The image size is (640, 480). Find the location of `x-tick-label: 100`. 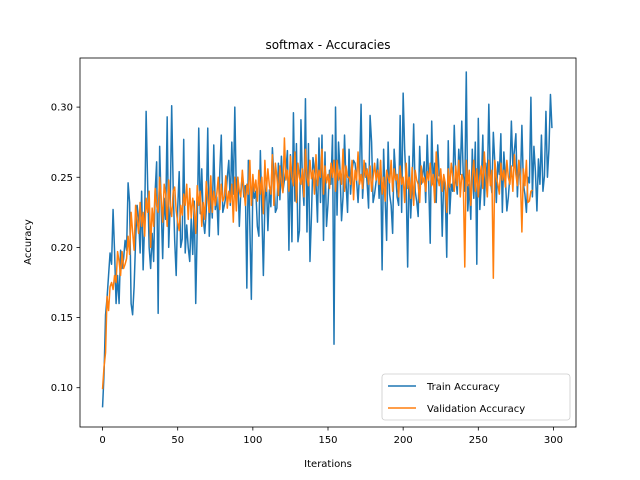

x-tick-label: 100 is located at coordinates (252, 440).